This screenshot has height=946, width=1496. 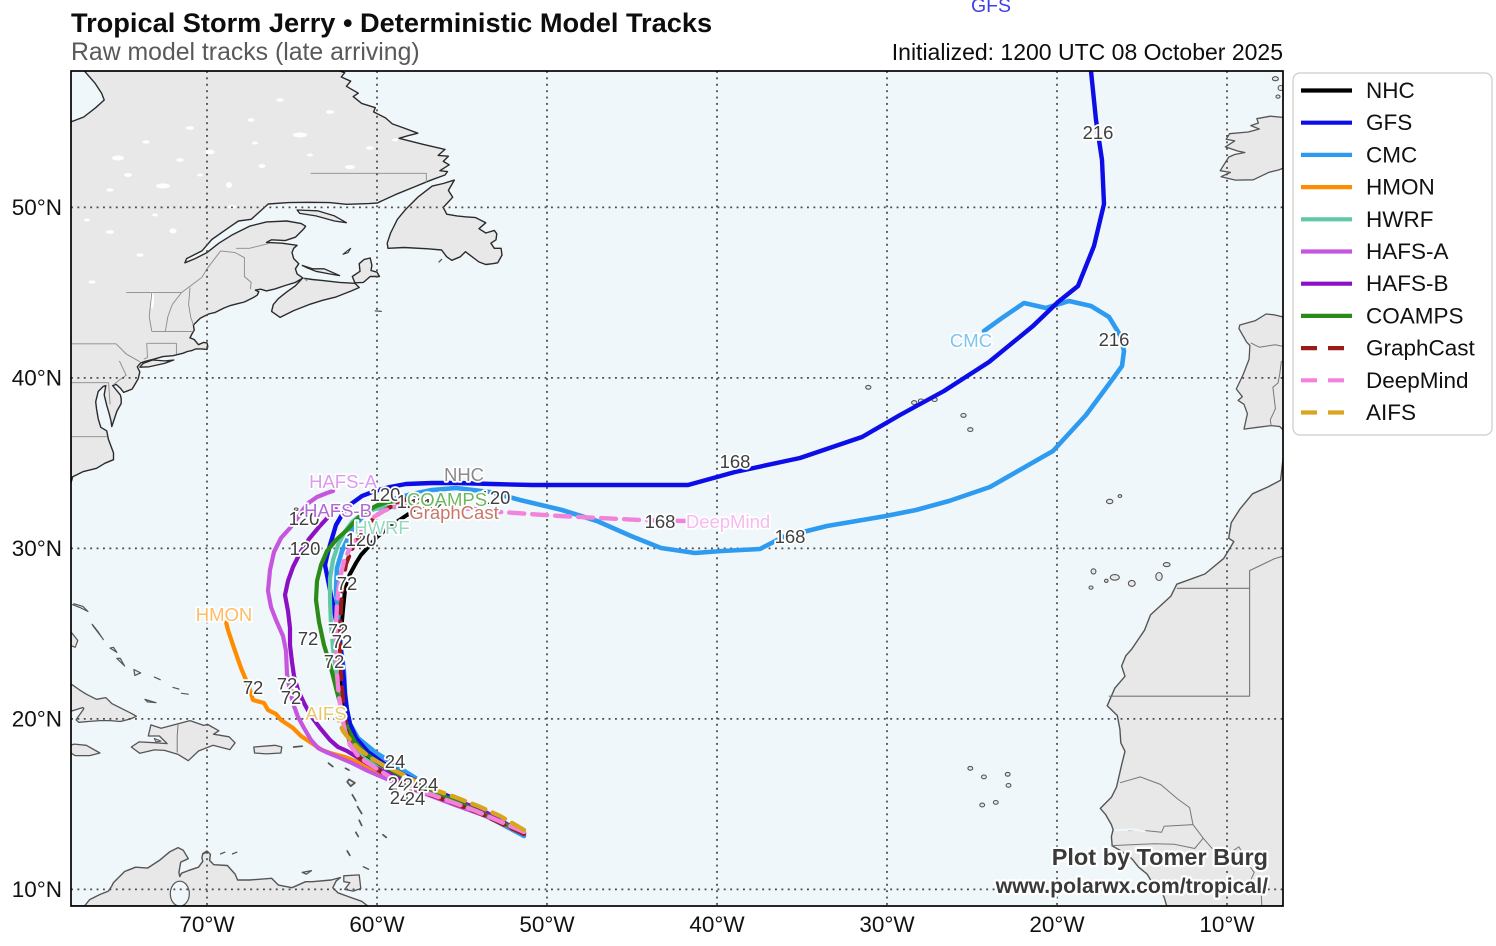 What do you see at coordinates (1087, 52) in the screenshot?
I see `svg-text:Initialized: 1200 UTC 08 Octob: Initialized: 1200 UTC 08 October 2025` at bounding box center [1087, 52].